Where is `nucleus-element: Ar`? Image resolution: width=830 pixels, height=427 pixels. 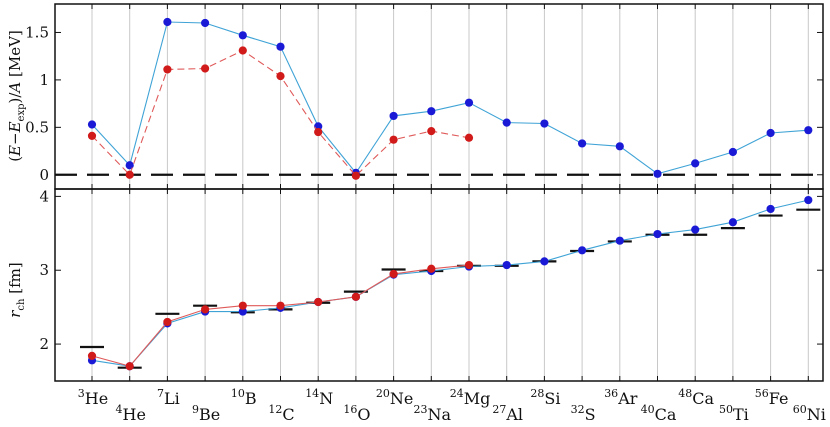 nucleus-element: Ar is located at coordinates (627, 398).